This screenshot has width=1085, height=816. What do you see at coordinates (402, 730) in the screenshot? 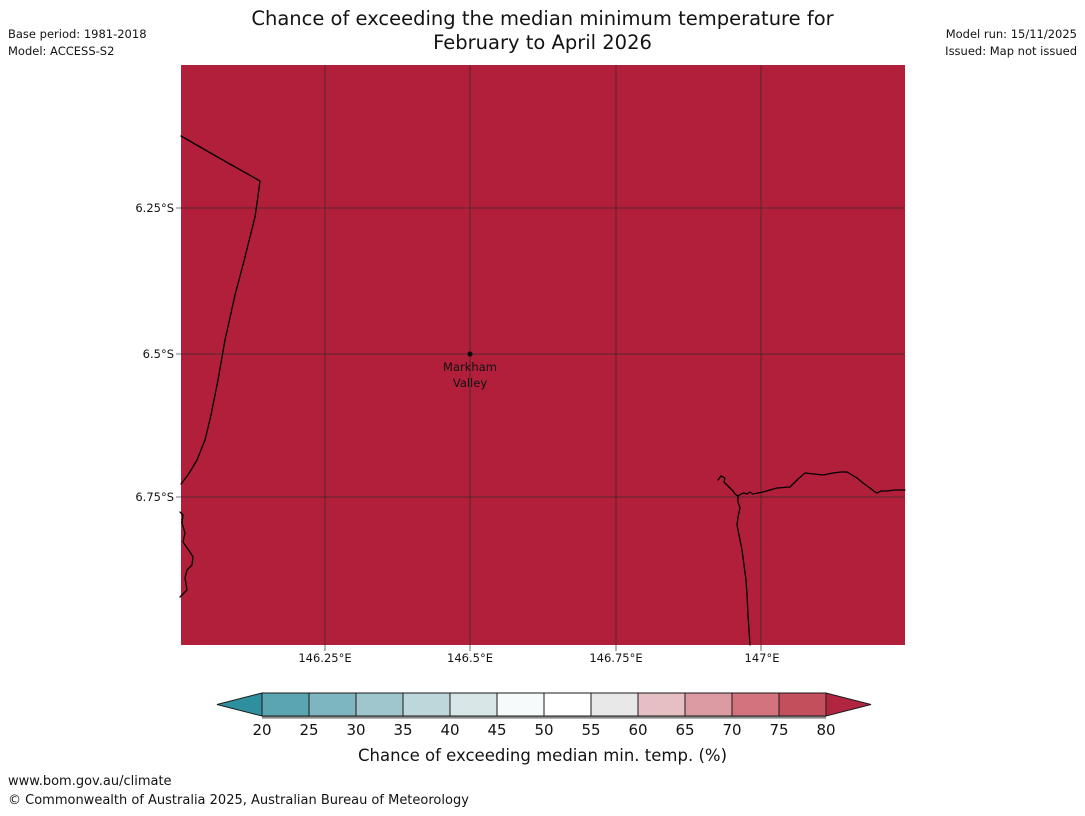
I see `colorbar-tick: 35` at bounding box center [402, 730].